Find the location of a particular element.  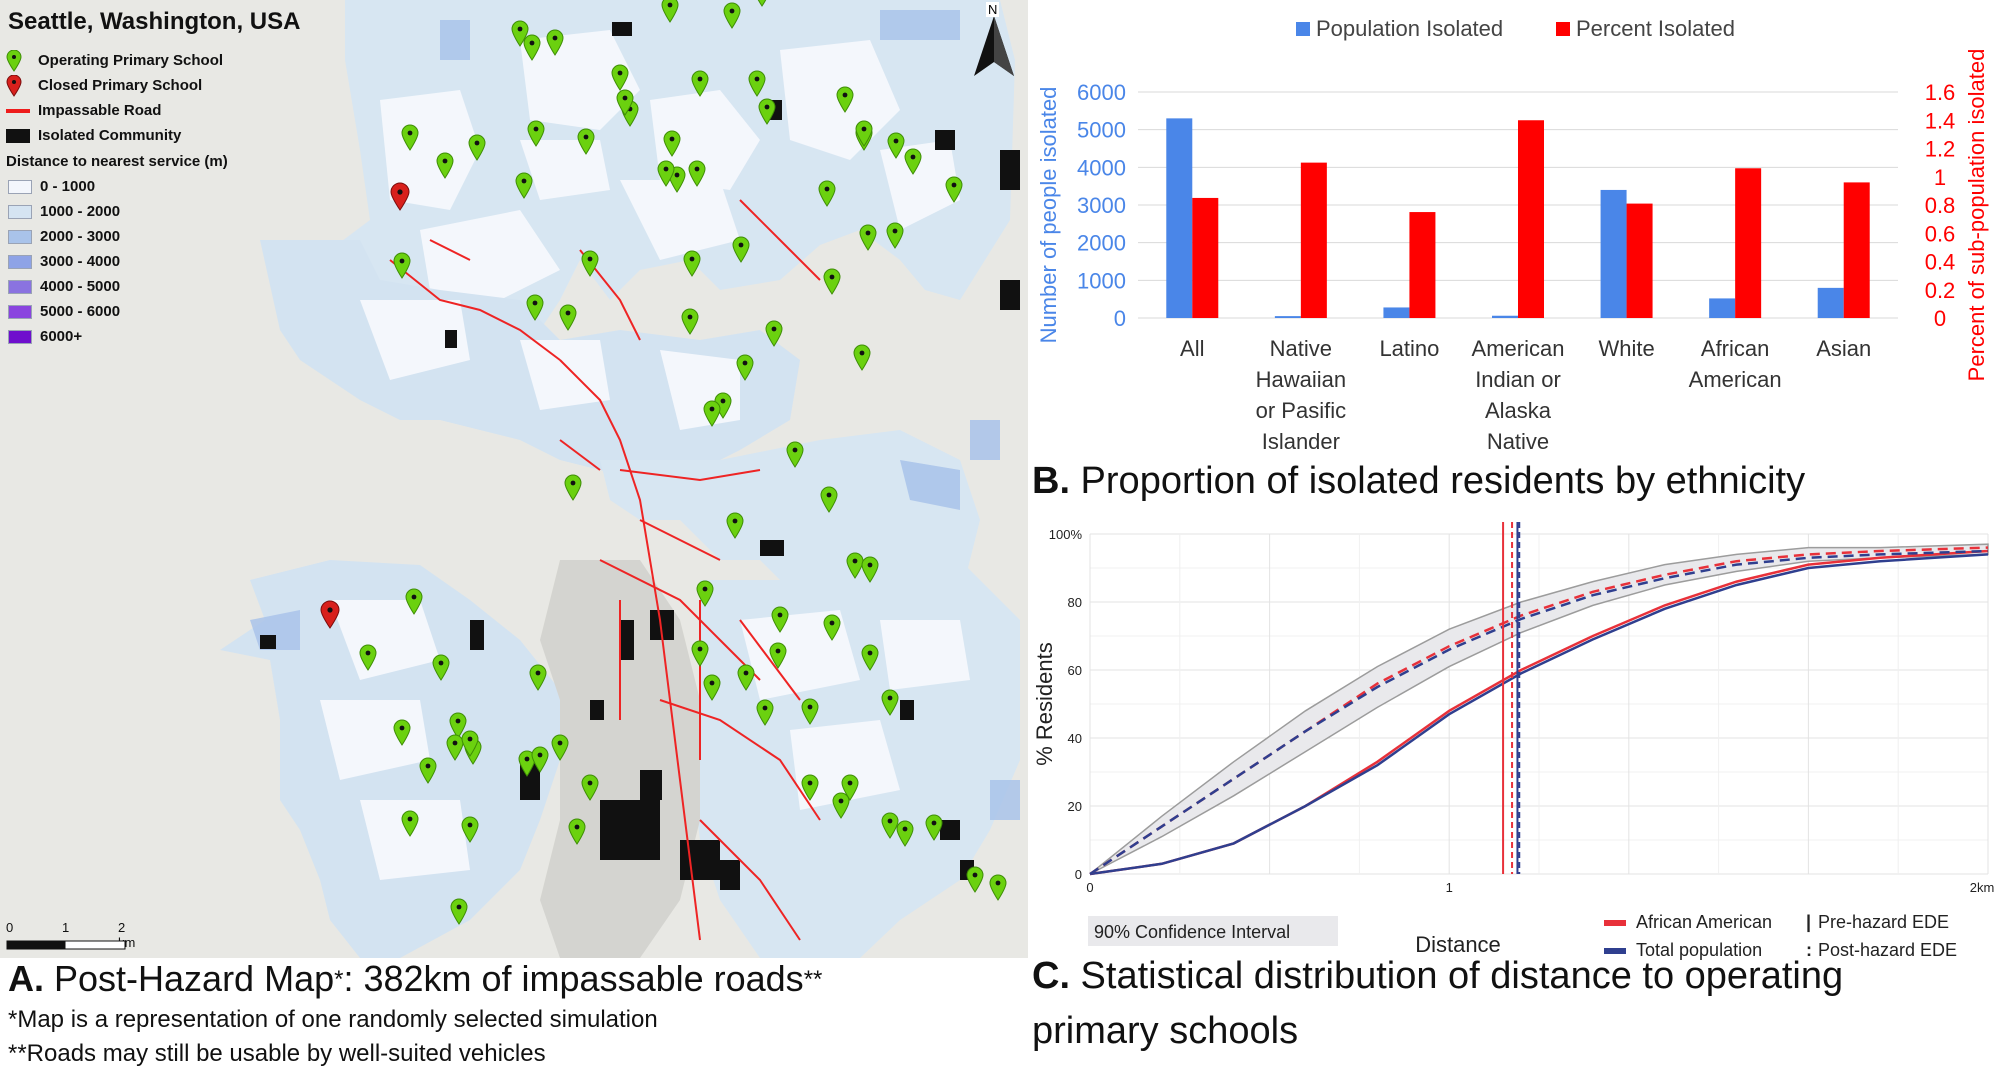

distance-class-label: 3000 - 4000 is located at coordinates (80, 261).